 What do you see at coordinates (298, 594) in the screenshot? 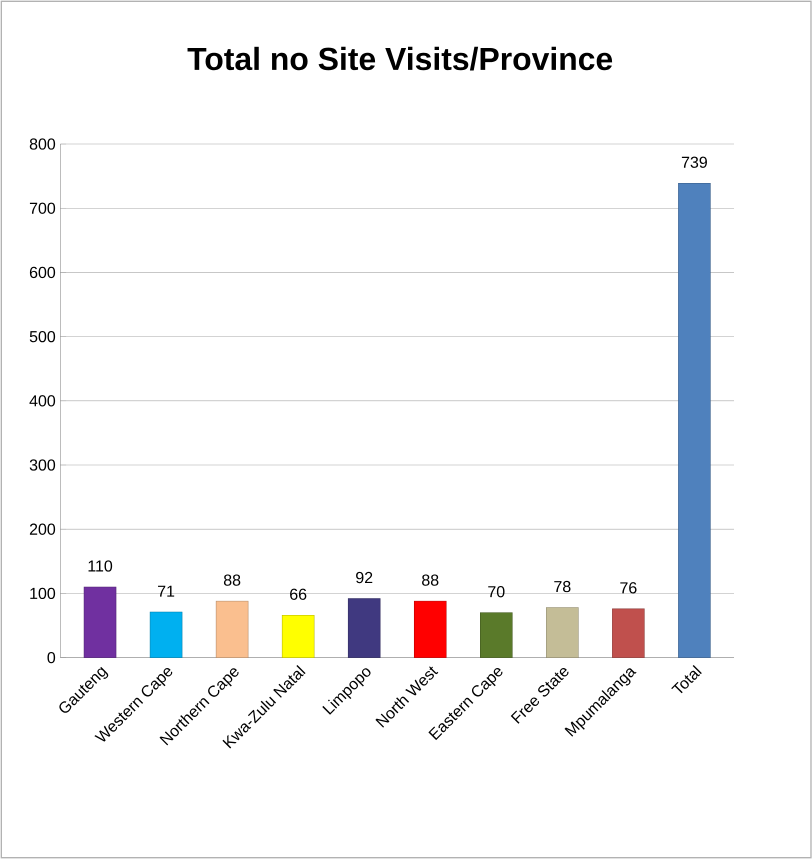
I see `data-label: 66` at bounding box center [298, 594].